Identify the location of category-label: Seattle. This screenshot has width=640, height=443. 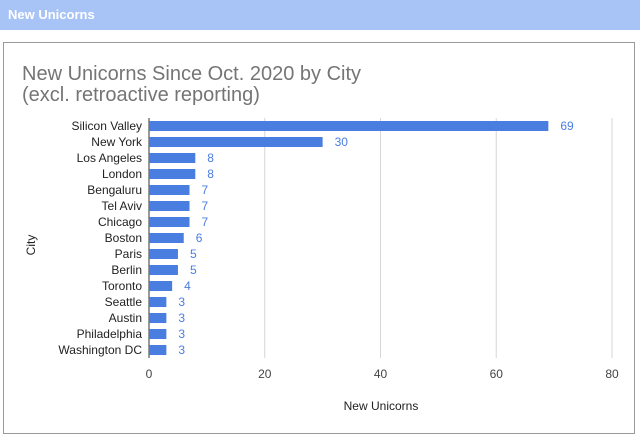
(124, 302).